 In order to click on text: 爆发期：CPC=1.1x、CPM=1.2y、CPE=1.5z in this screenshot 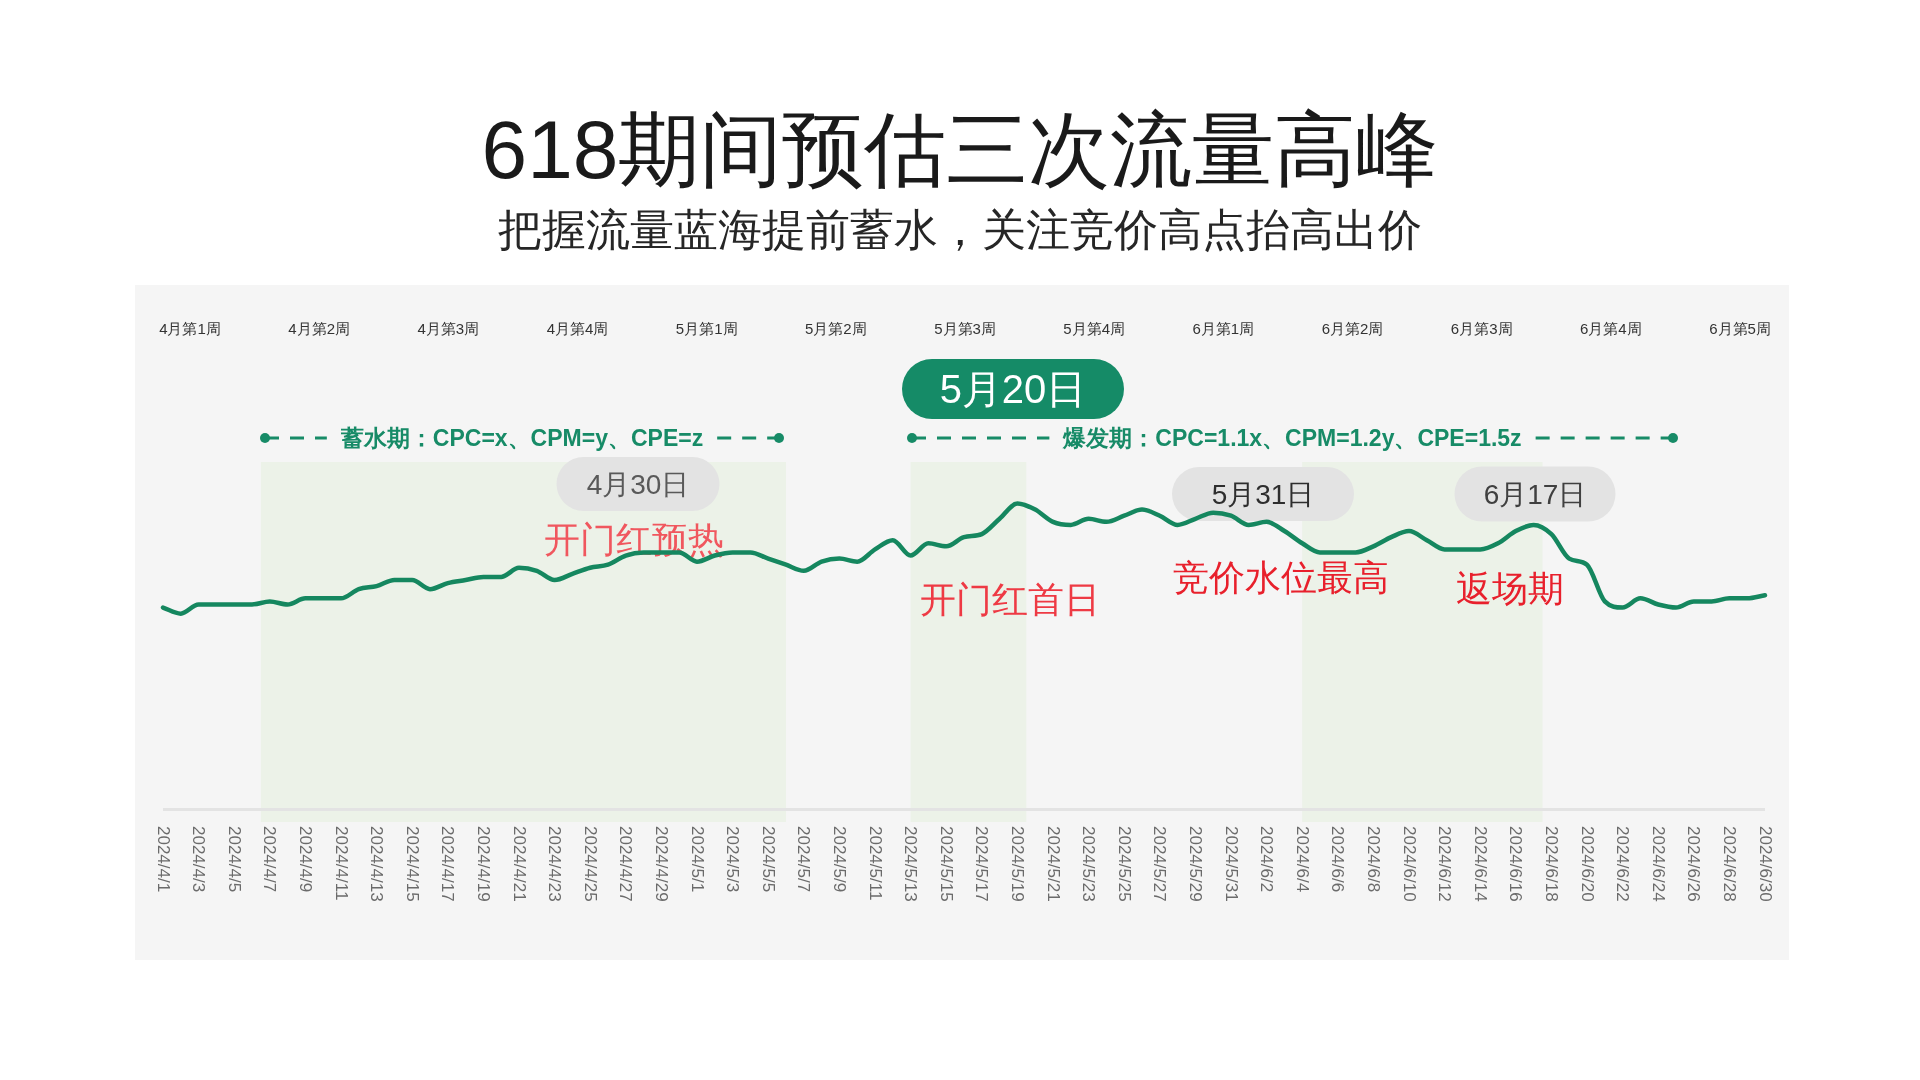, I will do `click(1292, 438)`.